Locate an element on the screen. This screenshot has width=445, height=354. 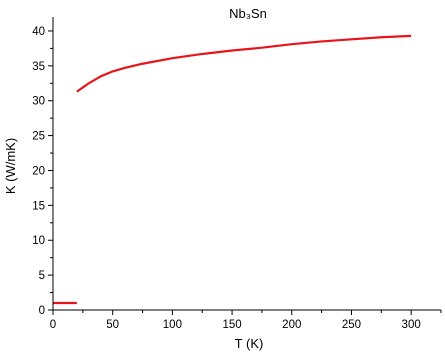
y-tick-label: 30 is located at coordinates (38, 102).